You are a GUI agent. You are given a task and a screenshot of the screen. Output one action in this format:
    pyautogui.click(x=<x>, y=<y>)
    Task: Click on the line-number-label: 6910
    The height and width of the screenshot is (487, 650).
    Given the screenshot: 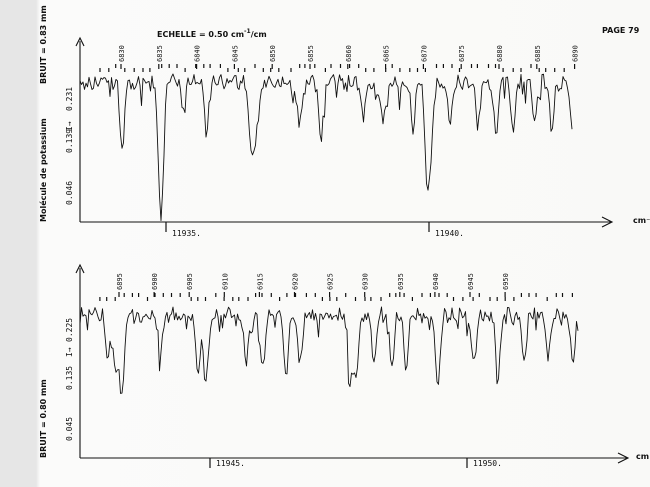 What is the action you would take?
    pyautogui.click(x=225, y=281)
    